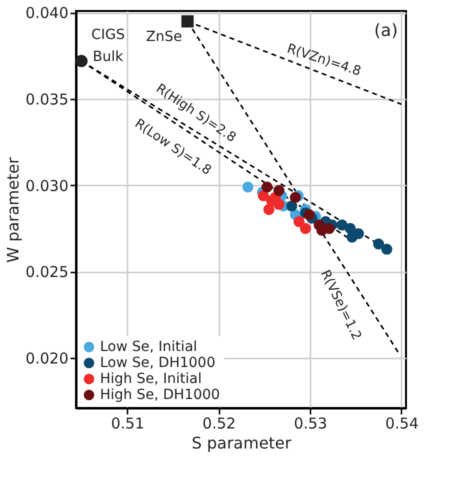 The height and width of the screenshot is (480, 465). What do you see at coordinates (158, 363) in the screenshot?
I see `legend-label: Low Se, DH1000` at bounding box center [158, 363].